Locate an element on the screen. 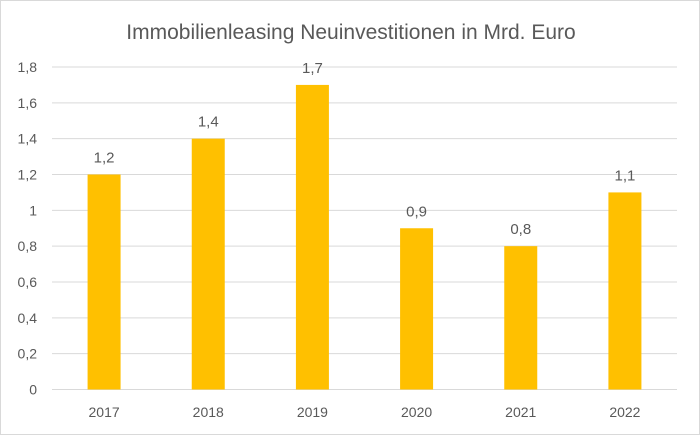 The height and width of the screenshot is (441, 700). x-tick-label: 2022 is located at coordinates (624, 412).